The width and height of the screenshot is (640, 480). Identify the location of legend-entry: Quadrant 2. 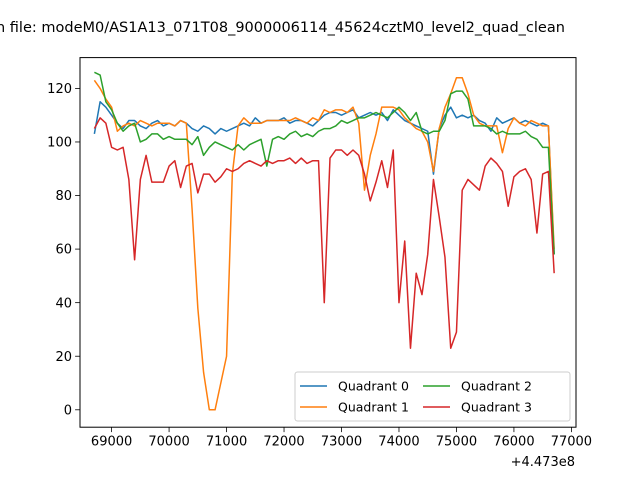
(496, 386).